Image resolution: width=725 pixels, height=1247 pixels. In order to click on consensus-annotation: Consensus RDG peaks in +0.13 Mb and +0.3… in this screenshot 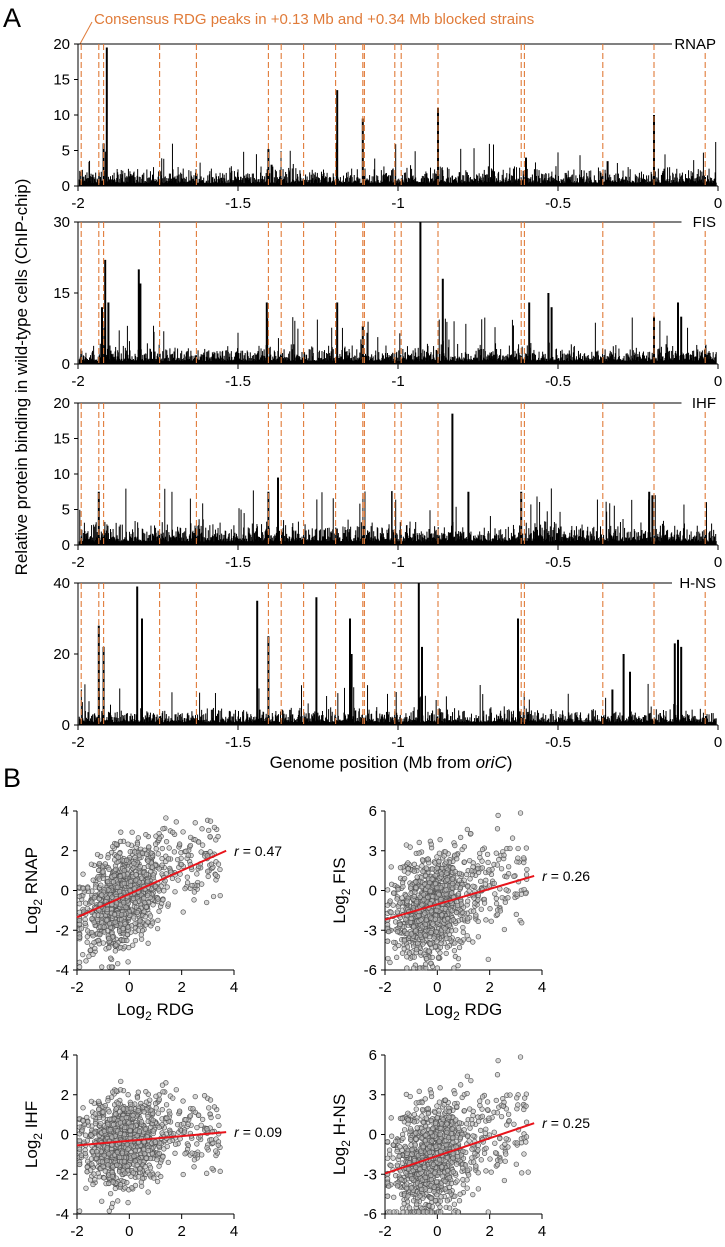, I will do `click(314, 19)`.